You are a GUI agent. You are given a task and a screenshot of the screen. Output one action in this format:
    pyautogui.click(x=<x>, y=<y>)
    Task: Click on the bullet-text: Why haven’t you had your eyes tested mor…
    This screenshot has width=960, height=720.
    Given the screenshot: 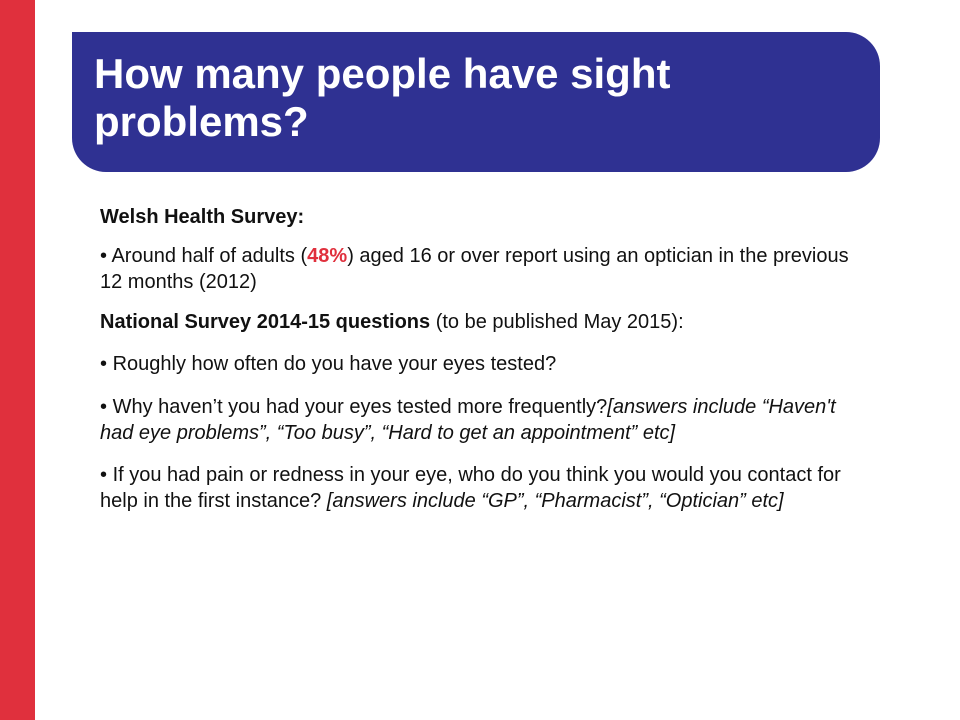 What is the action you would take?
    pyautogui.click(x=360, y=407)
    